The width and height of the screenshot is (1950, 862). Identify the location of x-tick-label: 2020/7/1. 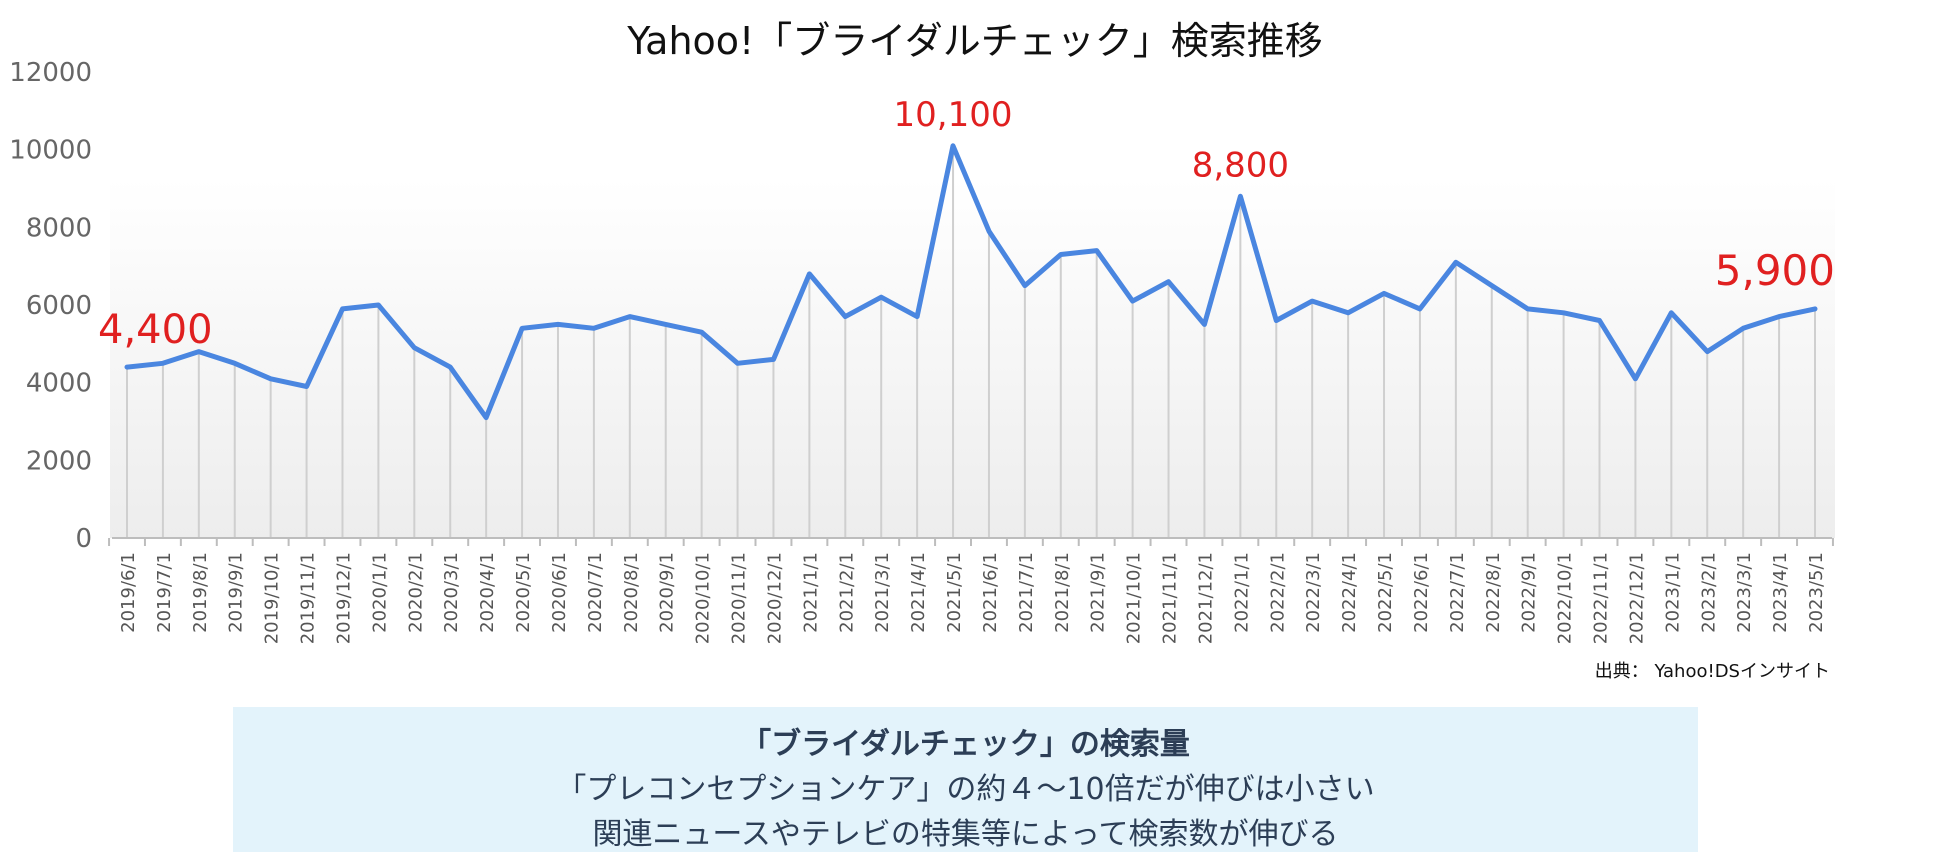
(595, 592).